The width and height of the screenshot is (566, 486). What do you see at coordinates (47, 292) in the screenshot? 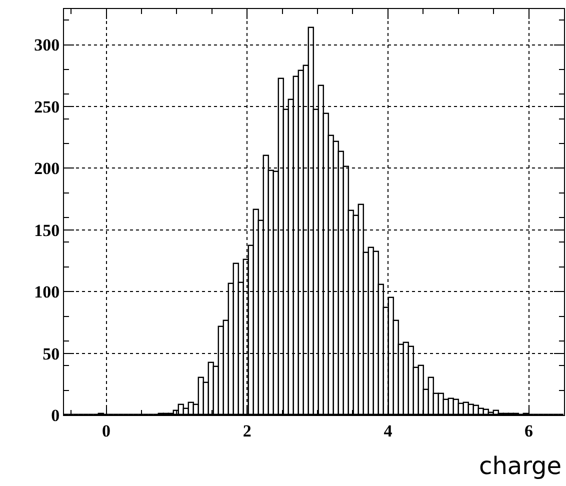
I see `y-tick-label: 100` at bounding box center [47, 292].